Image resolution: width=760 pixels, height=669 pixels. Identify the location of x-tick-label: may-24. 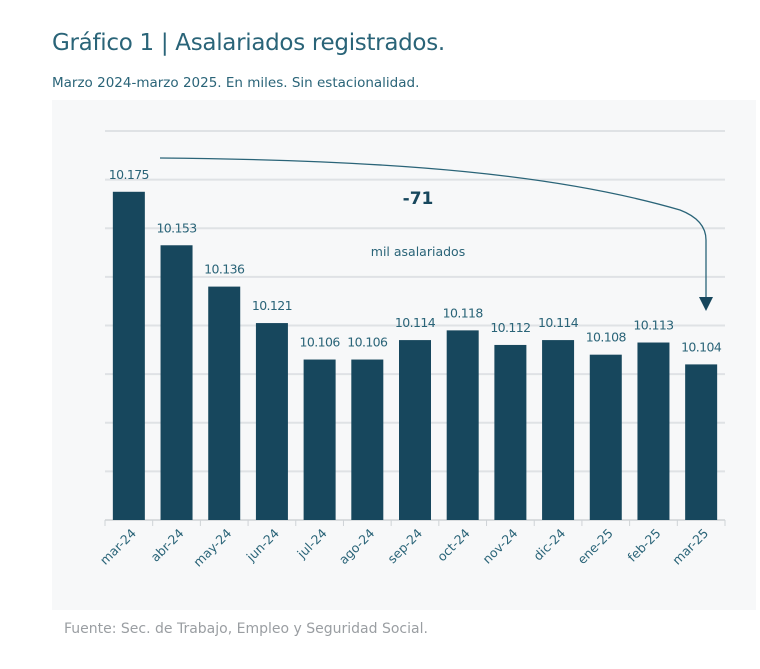
(212, 547).